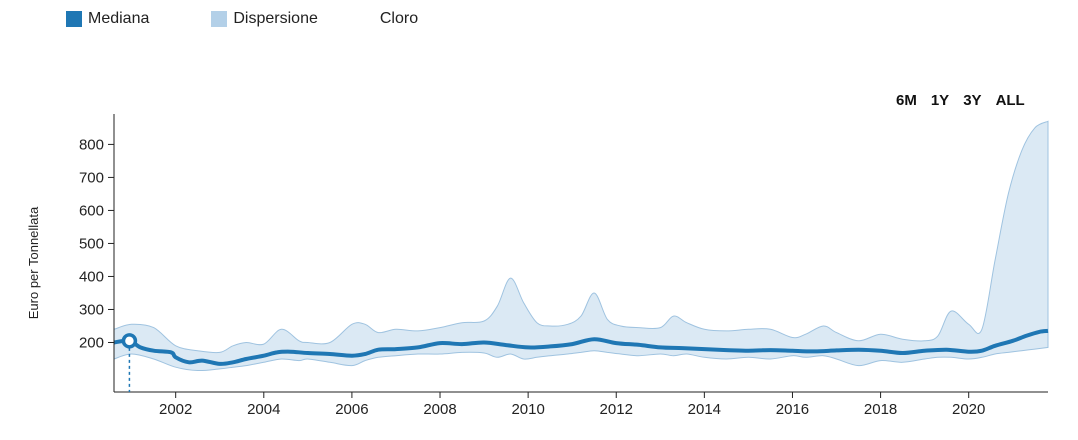 The width and height of the screenshot is (1078, 440). What do you see at coordinates (906, 100) in the screenshot?
I see `range-button-6m: 6M` at bounding box center [906, 100].